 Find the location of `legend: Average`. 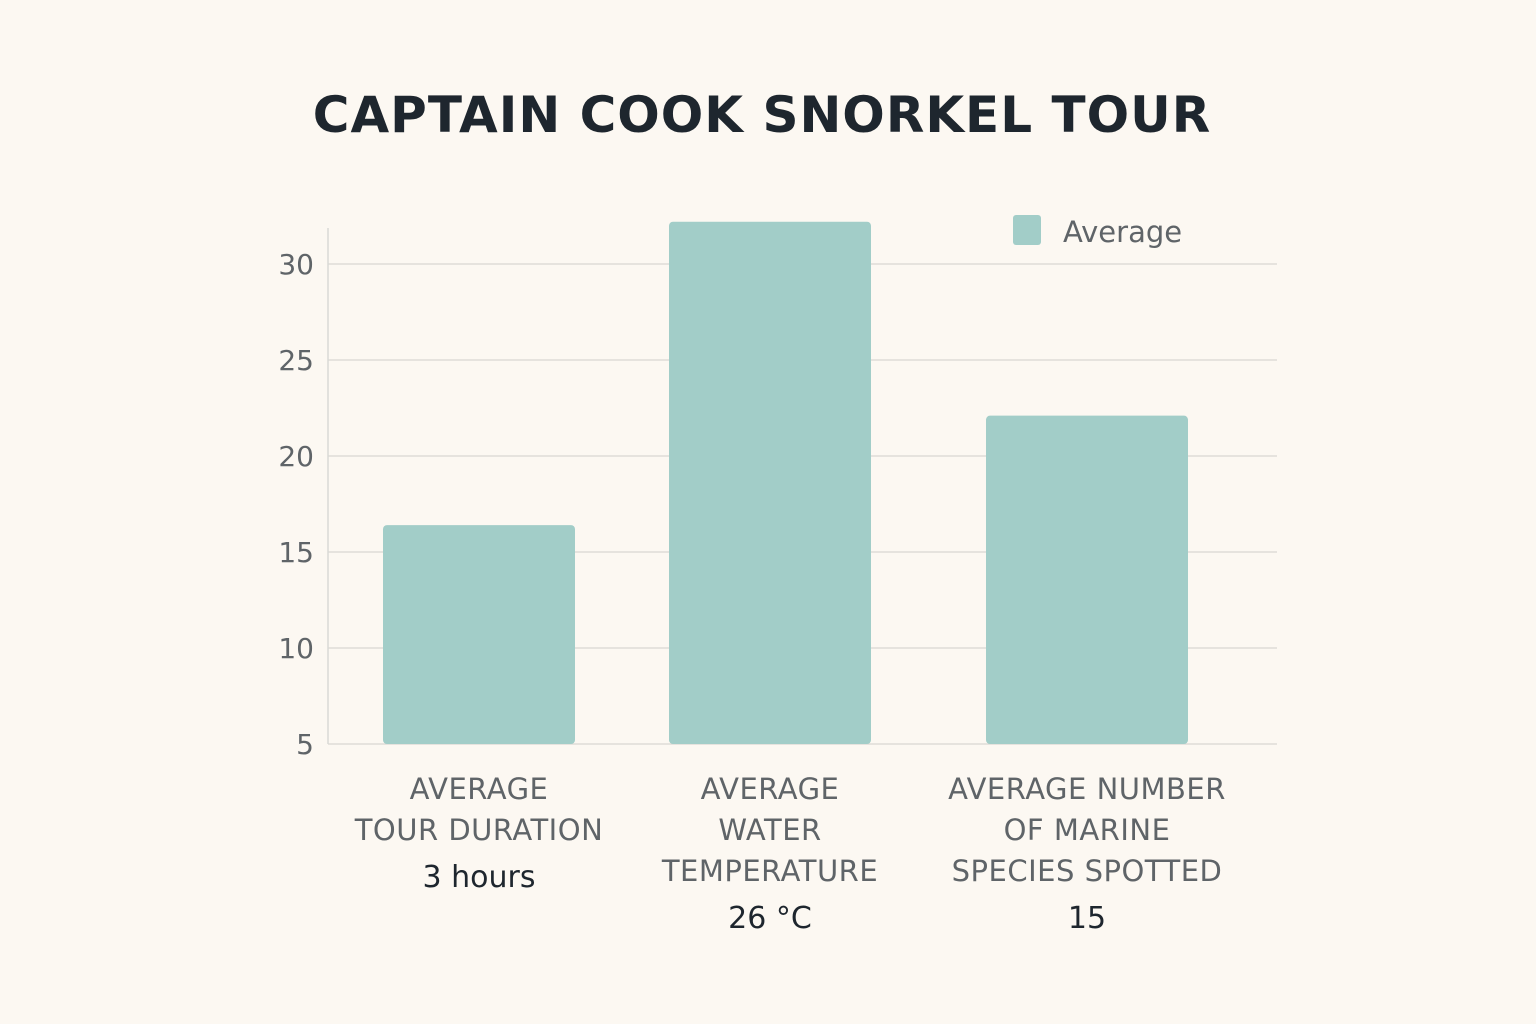

legend: Average is located at coordinates (1097, 232).